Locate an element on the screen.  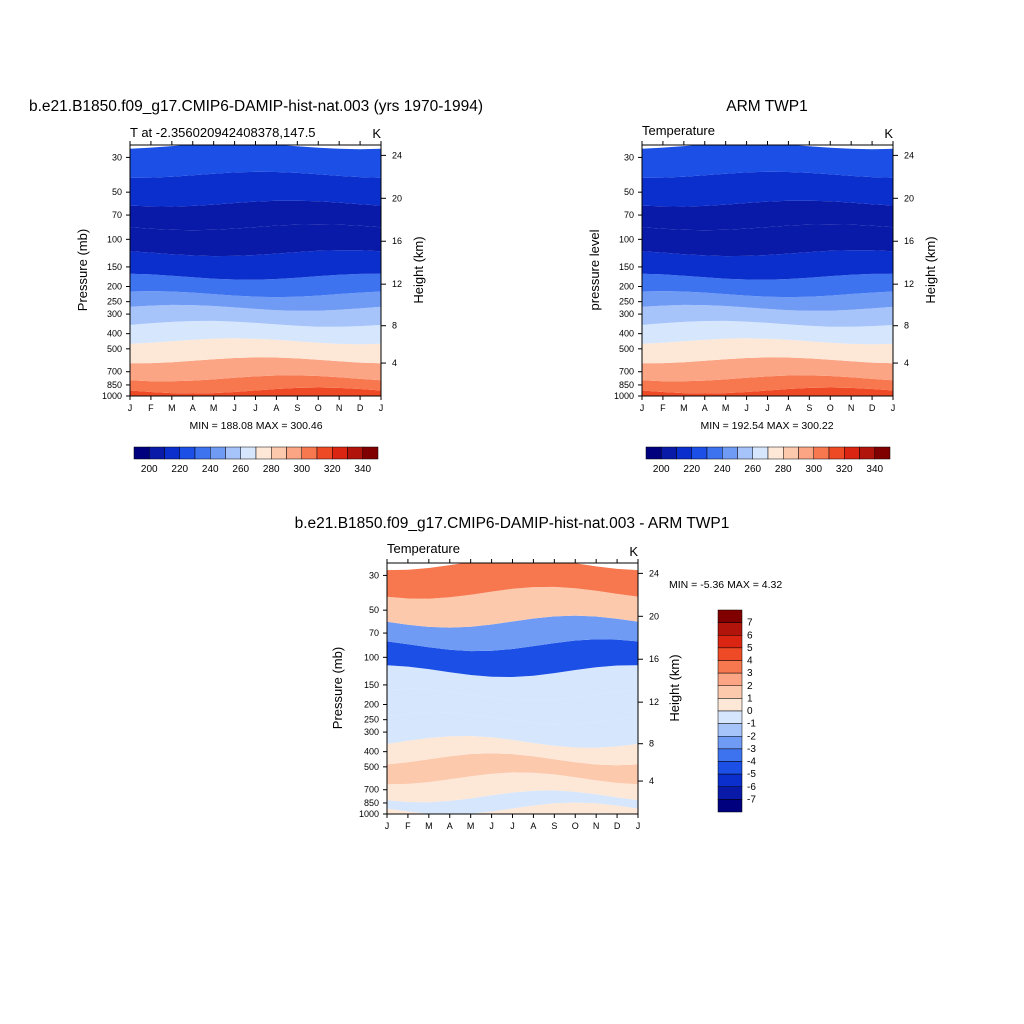
y-tick-label: 200 is located at coordinates (114, 286).